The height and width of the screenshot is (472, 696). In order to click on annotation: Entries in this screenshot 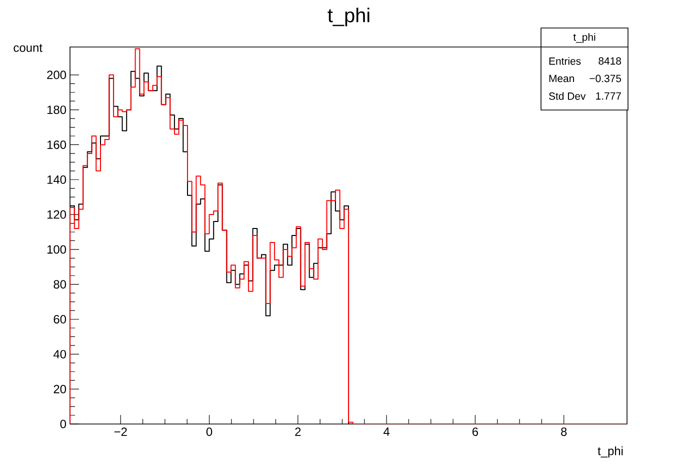, I will do `click(565, 61)`.